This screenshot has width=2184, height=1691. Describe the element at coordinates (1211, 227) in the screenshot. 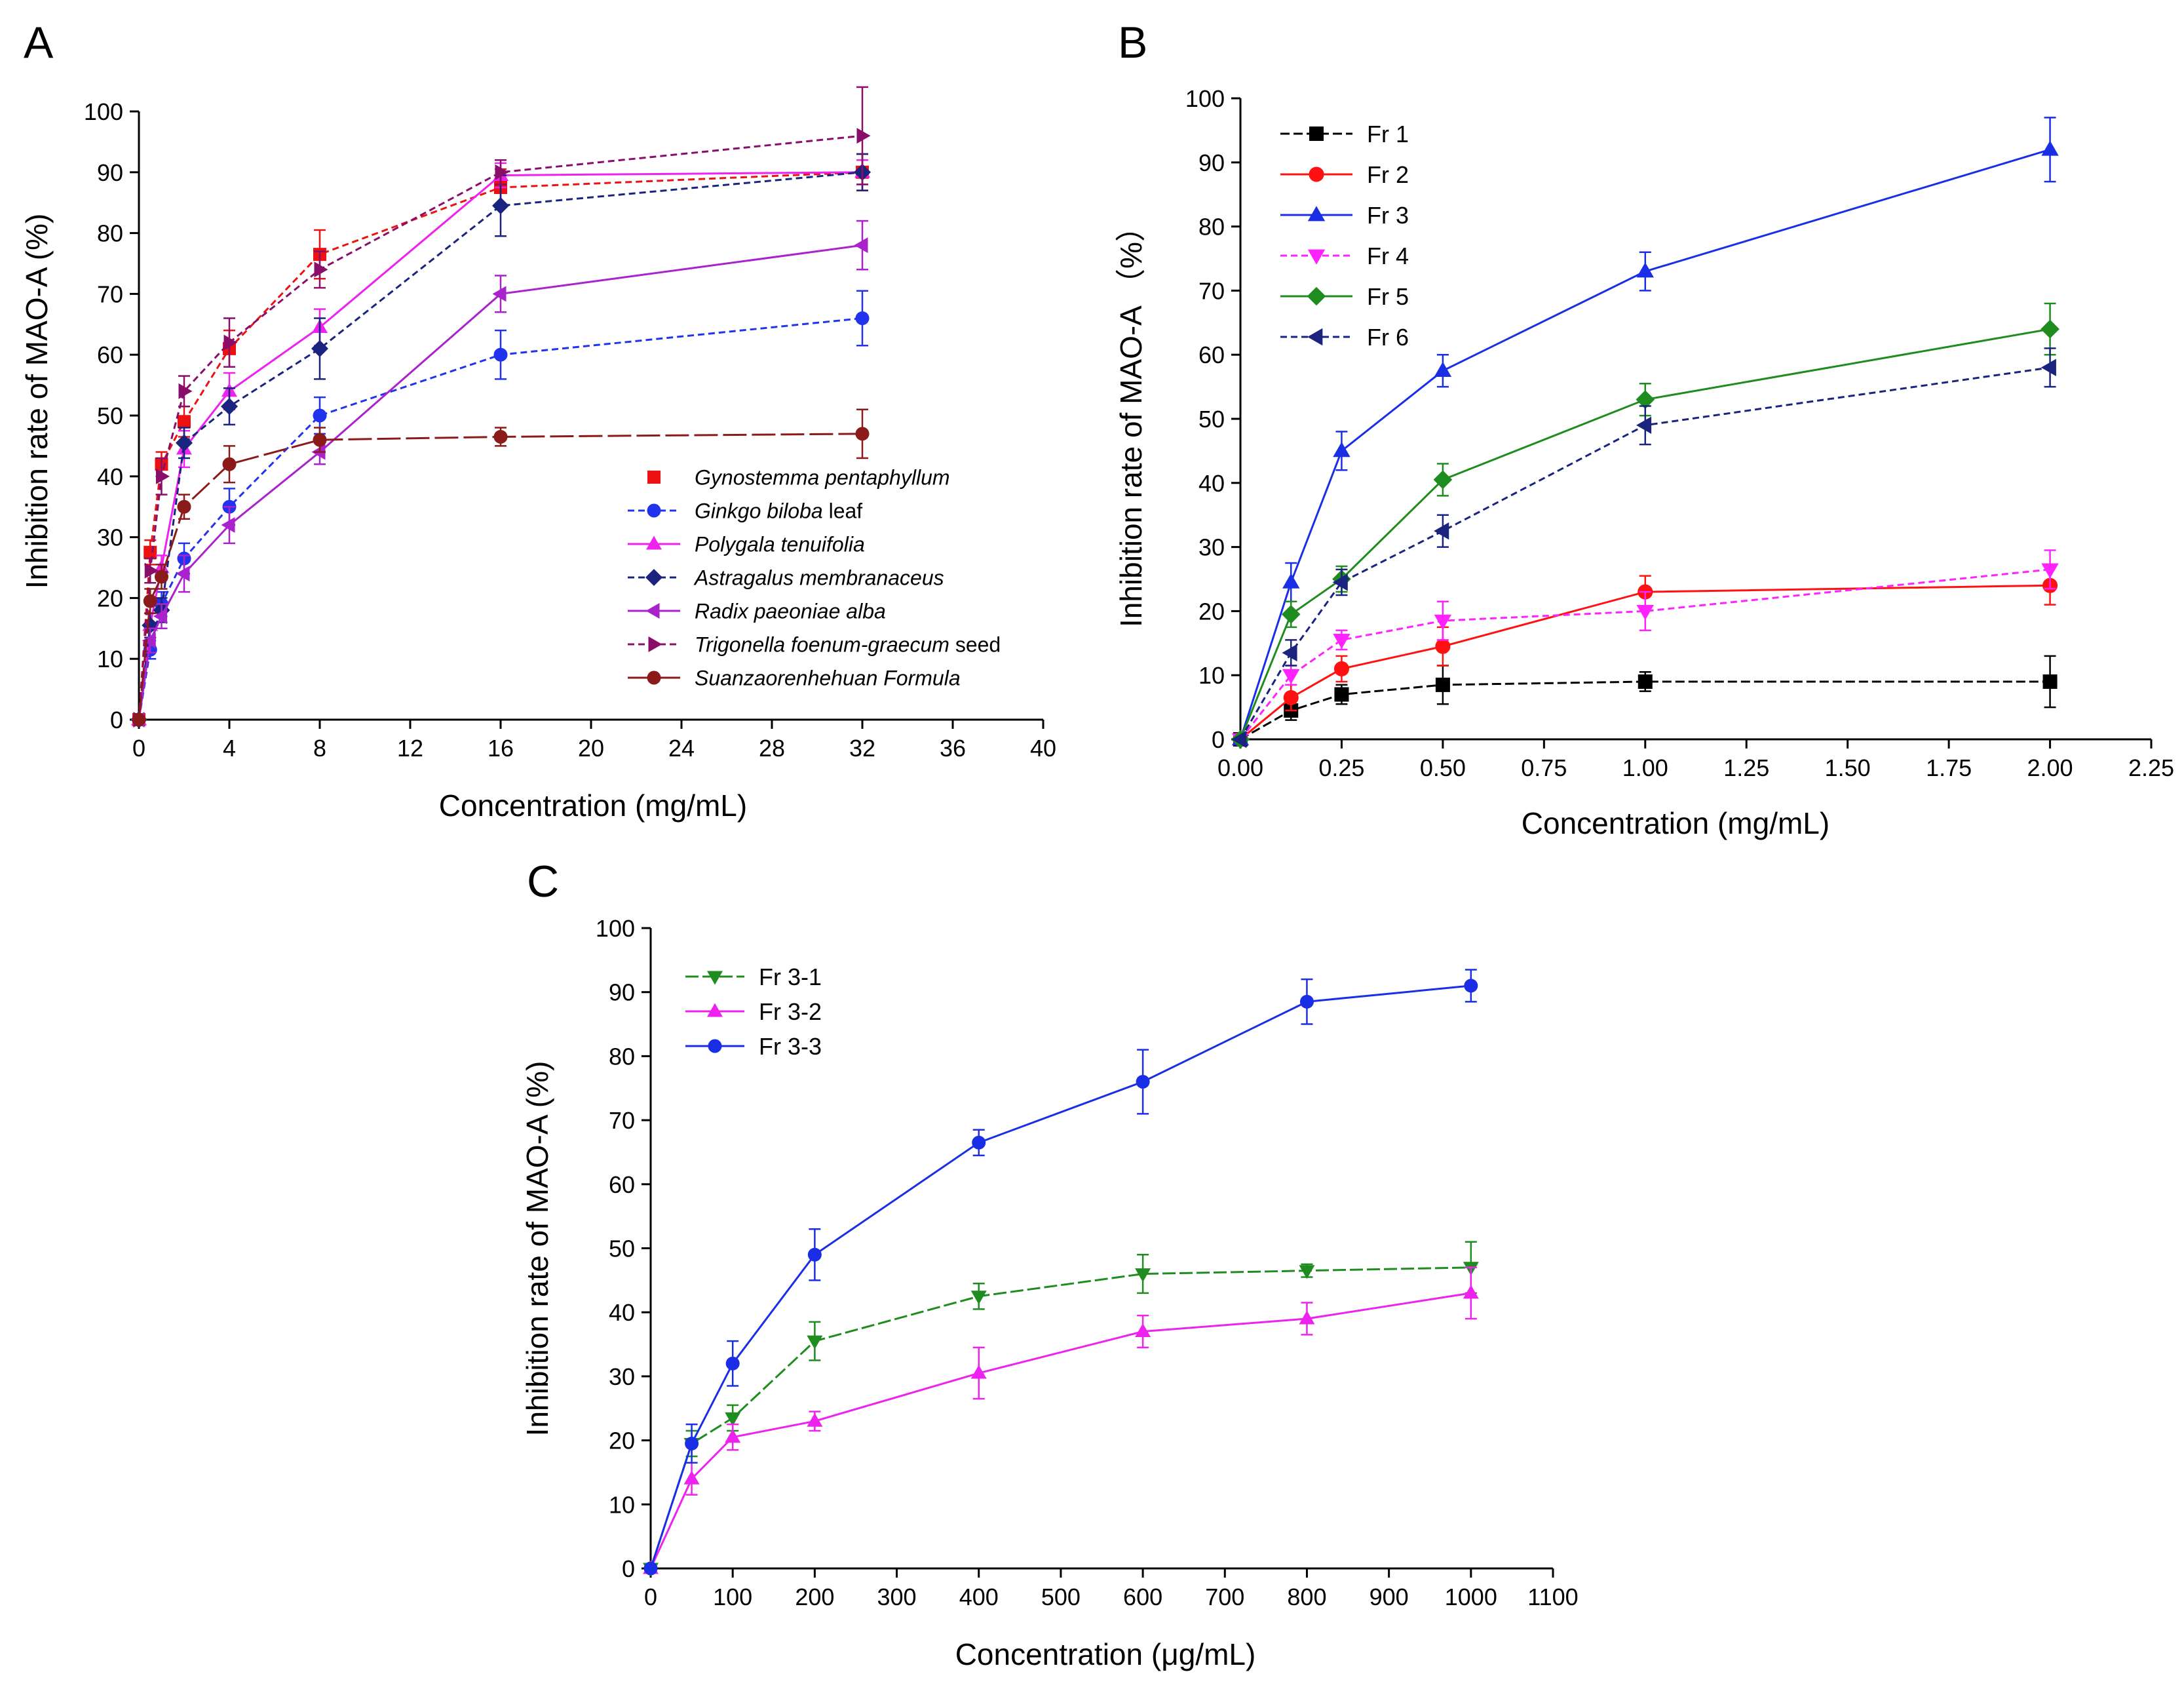

I see `panel-b-y-tick-label: 80` at that location.